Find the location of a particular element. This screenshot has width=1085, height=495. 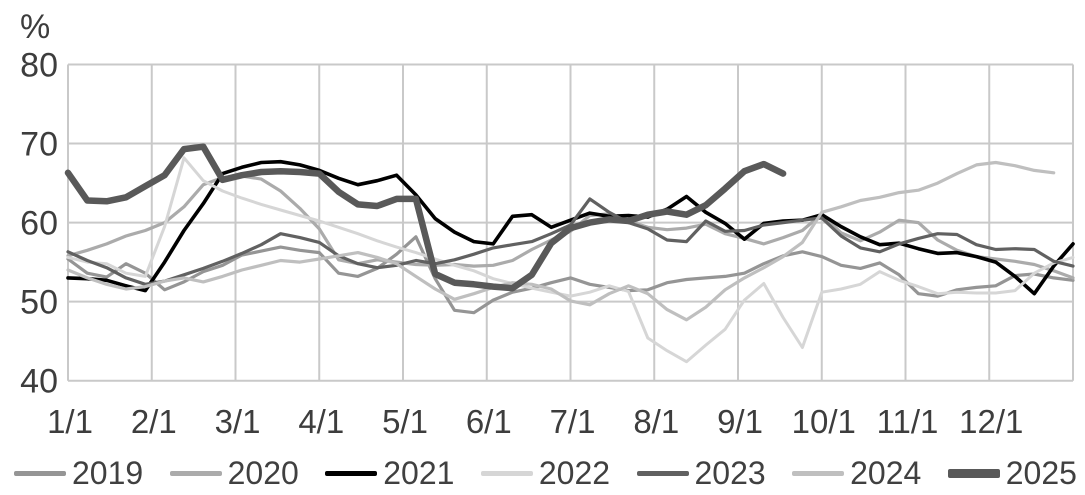

y-tick-70: 70 is located at coordinates (39, 145).